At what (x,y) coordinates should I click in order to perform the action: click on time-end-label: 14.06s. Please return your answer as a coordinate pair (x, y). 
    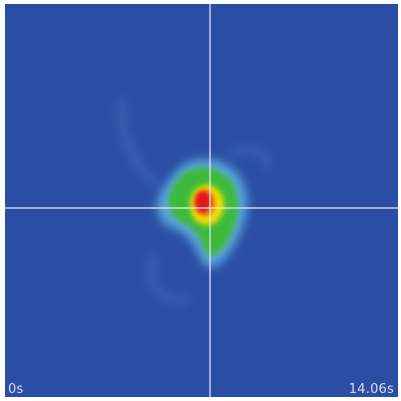
    Looking at the image, I should click on (371, 389).